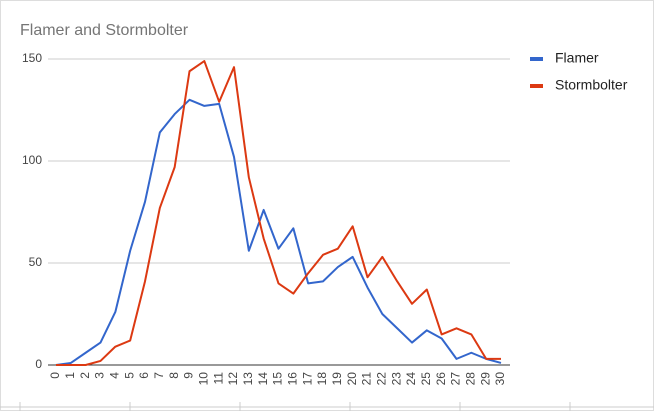 This screenshot has height=411, width=654. I want to click on x-tick-label: 28, so click(471, 379).